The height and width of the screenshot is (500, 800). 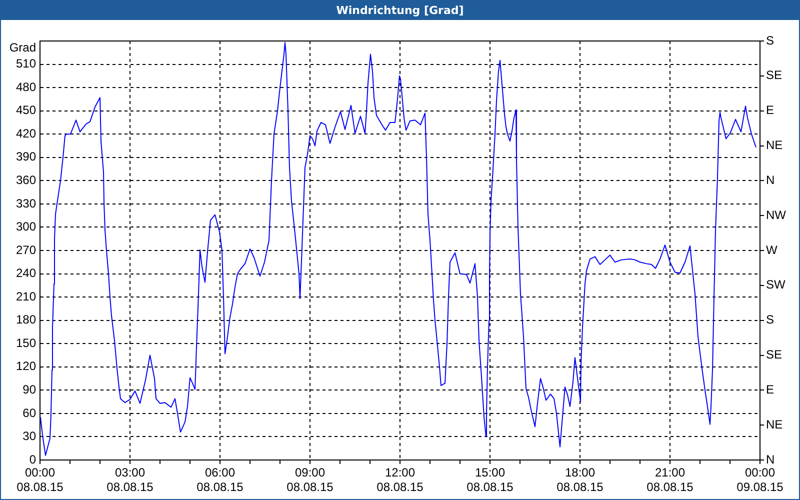 What do you see at coordinates (26, 203) in the screenshot?
I see `y-tick-label: 330` at bounding box center [26, 203].